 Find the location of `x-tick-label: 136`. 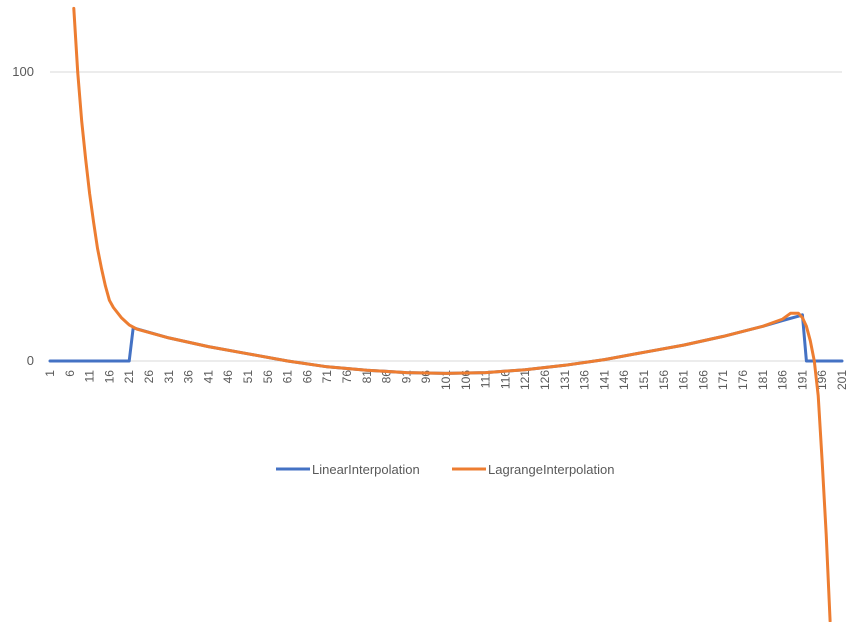

x-tick-label: 136 is located at coordinates (585, 380).